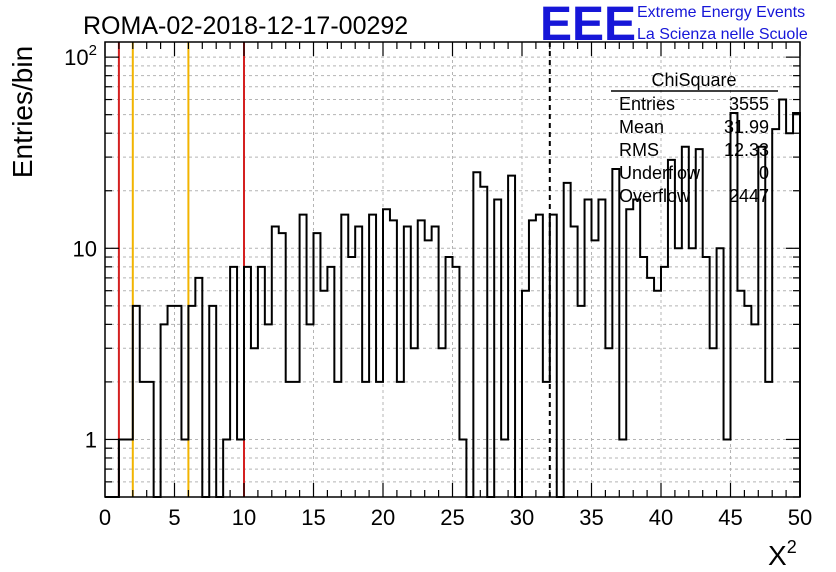  What do you see at coordinates (655, 196) in the screenshot?
I see `stats-label: Overflow` at bounding box center [655, 196].